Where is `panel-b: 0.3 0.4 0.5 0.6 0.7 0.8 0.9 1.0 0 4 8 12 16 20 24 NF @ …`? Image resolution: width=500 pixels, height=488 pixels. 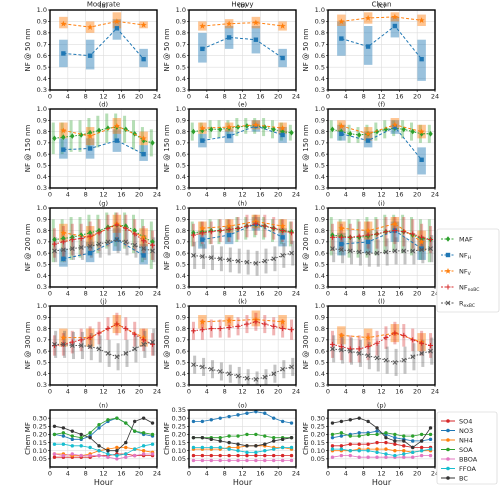
panel-b: 0.3 0.4 0.5 0.6 0.7 0.8 0.9 1.0 0 4 8 12 16 20 24 NF @ … is located at coordinates (231, 51).